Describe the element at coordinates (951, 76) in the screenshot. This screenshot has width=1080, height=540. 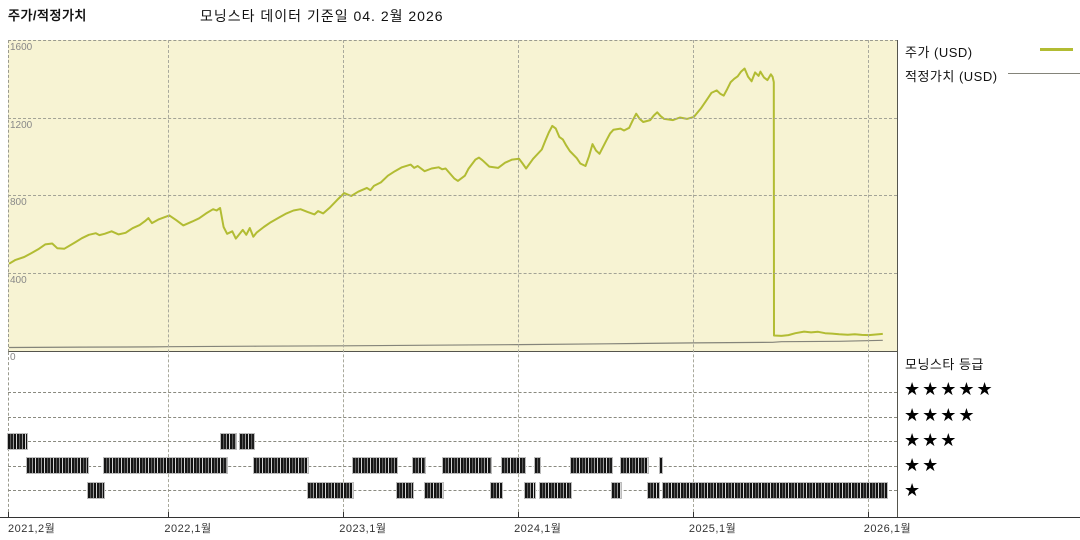
I see `fair-value-legend-label: 적정가치 (USD)` at that location.